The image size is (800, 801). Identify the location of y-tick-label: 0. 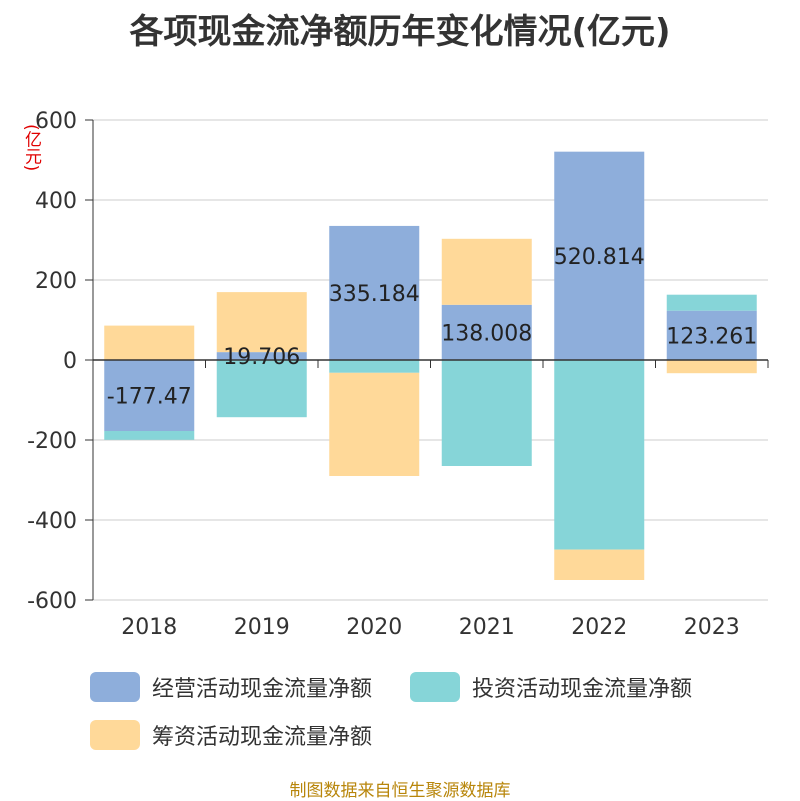
(70, 361).